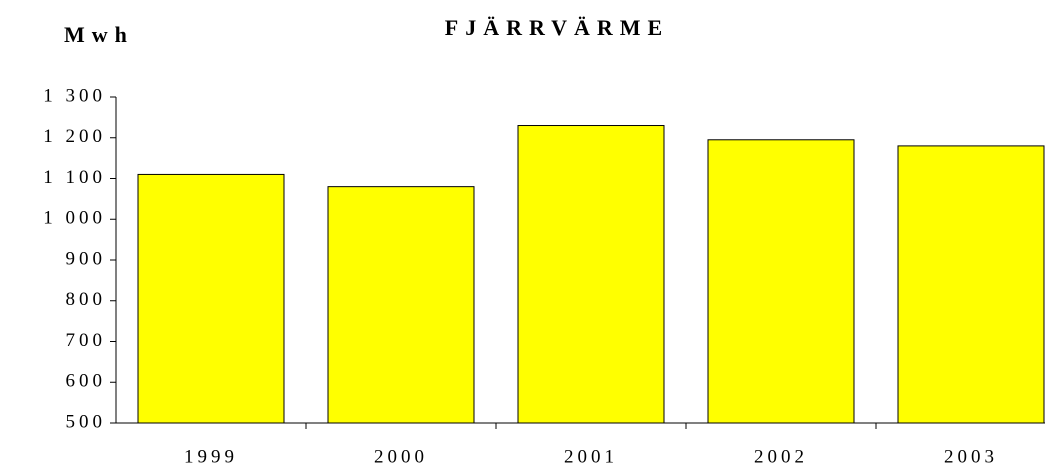  What do you see at coordinates (591, 456) in the screenshot?
I see `x-tick-label: 2001` at bounding box center [591, 456].